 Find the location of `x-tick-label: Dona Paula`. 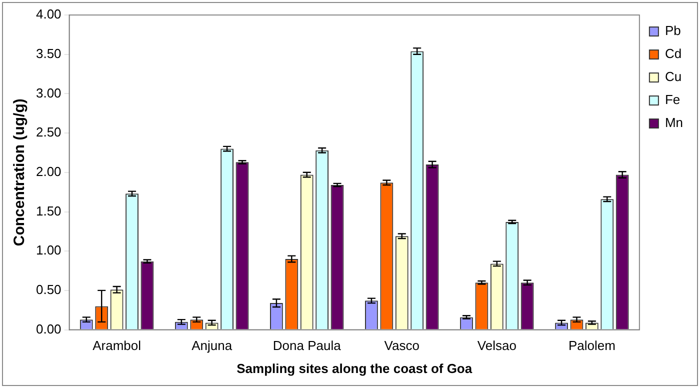

x-tick-label: Dona Paula is located at coordinates (307, 346).